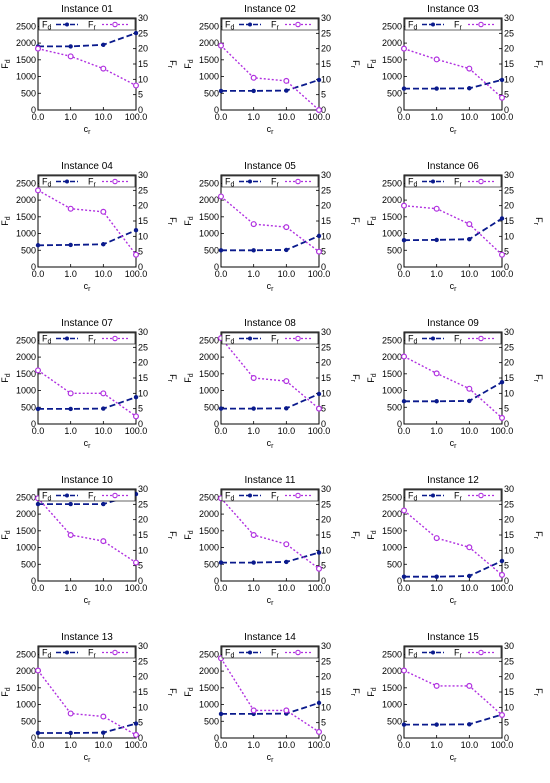 The height and width of the screenshot is (783, 550). Describe the element at coordinates (87, 9) in the screenshot. I see `chart-title: Instance 01` at that location.